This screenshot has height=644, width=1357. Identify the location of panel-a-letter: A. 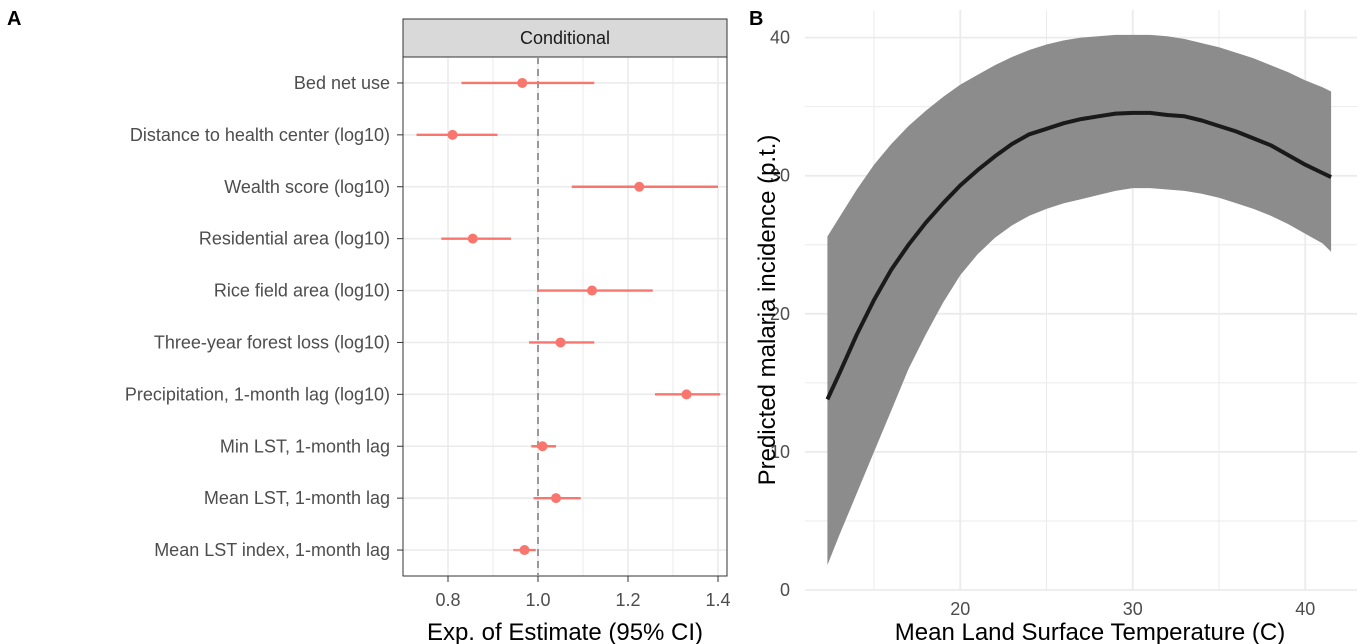
(14, 19).